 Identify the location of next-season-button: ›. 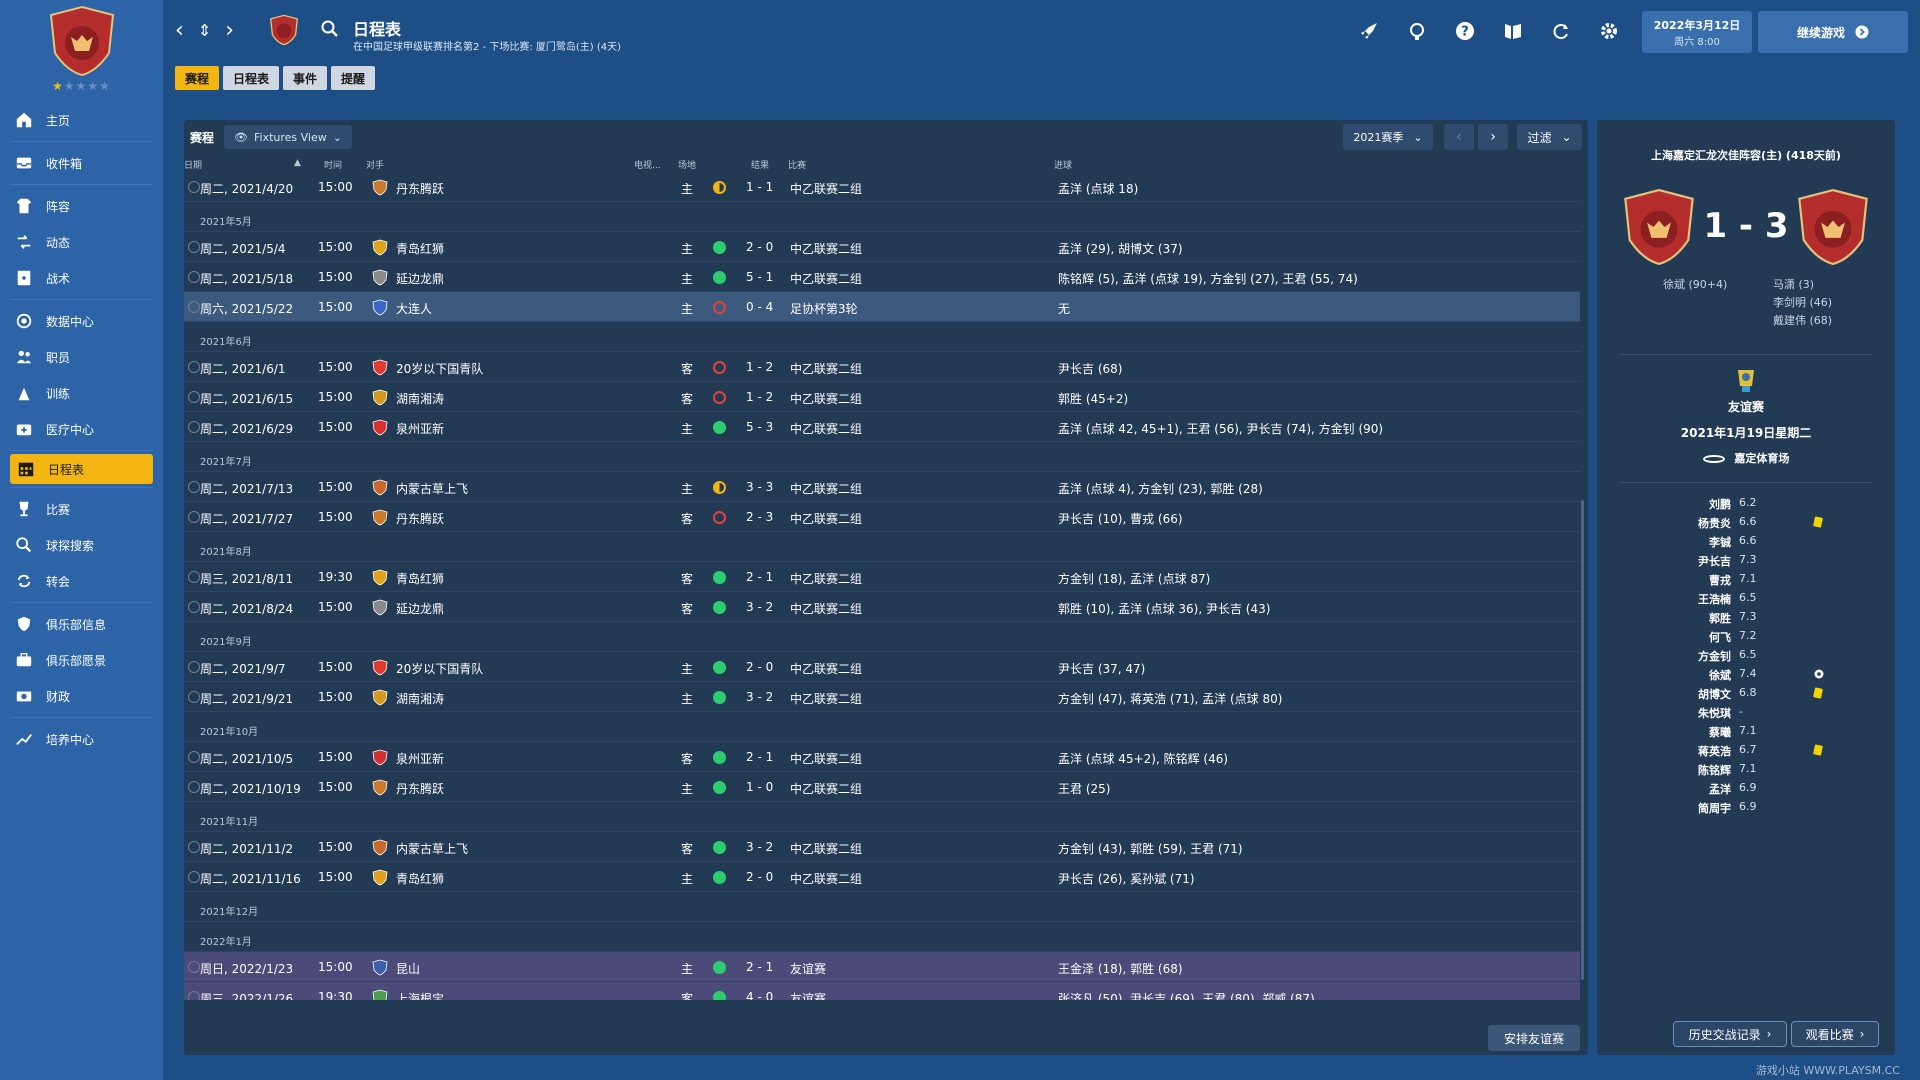
(1493, 137).